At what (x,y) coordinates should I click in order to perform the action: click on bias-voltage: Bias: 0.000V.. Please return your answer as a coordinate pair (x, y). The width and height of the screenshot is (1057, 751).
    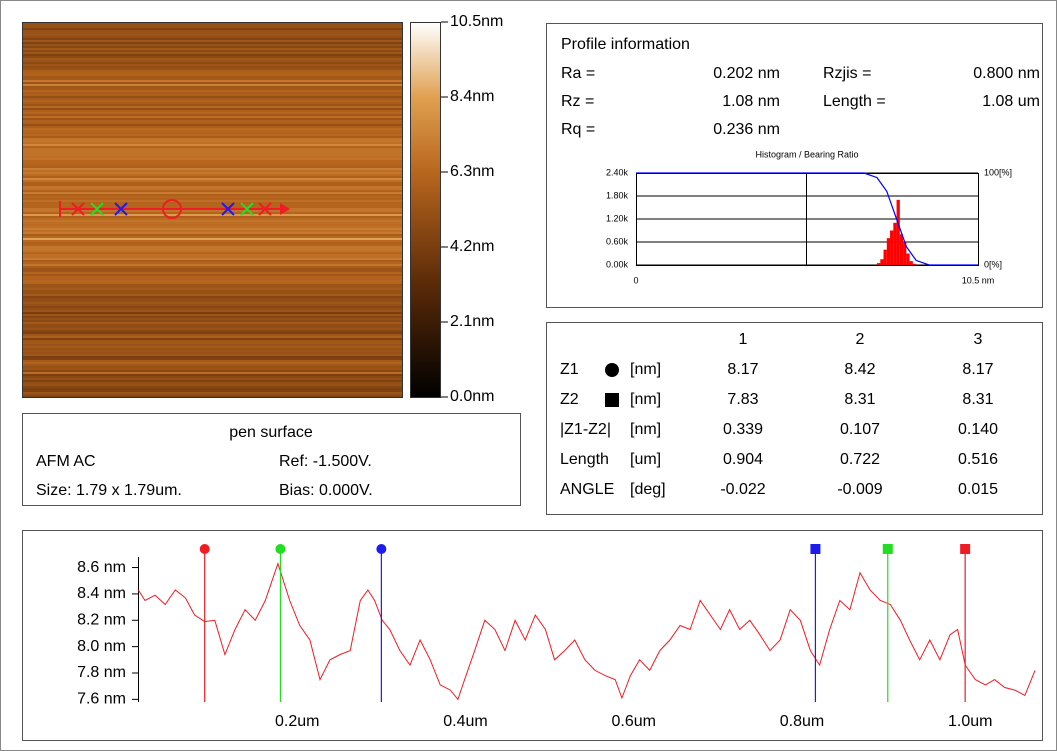
    Looking at the image, I should click on (326, 490).